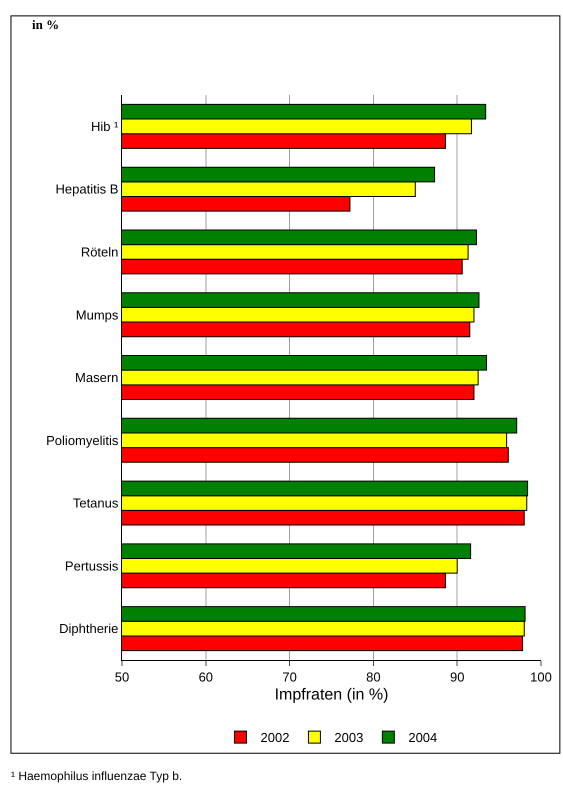 This screenshot has height=792, width=563. I want to click on y-tick-label: Hepatitis B, so click(87, 189).